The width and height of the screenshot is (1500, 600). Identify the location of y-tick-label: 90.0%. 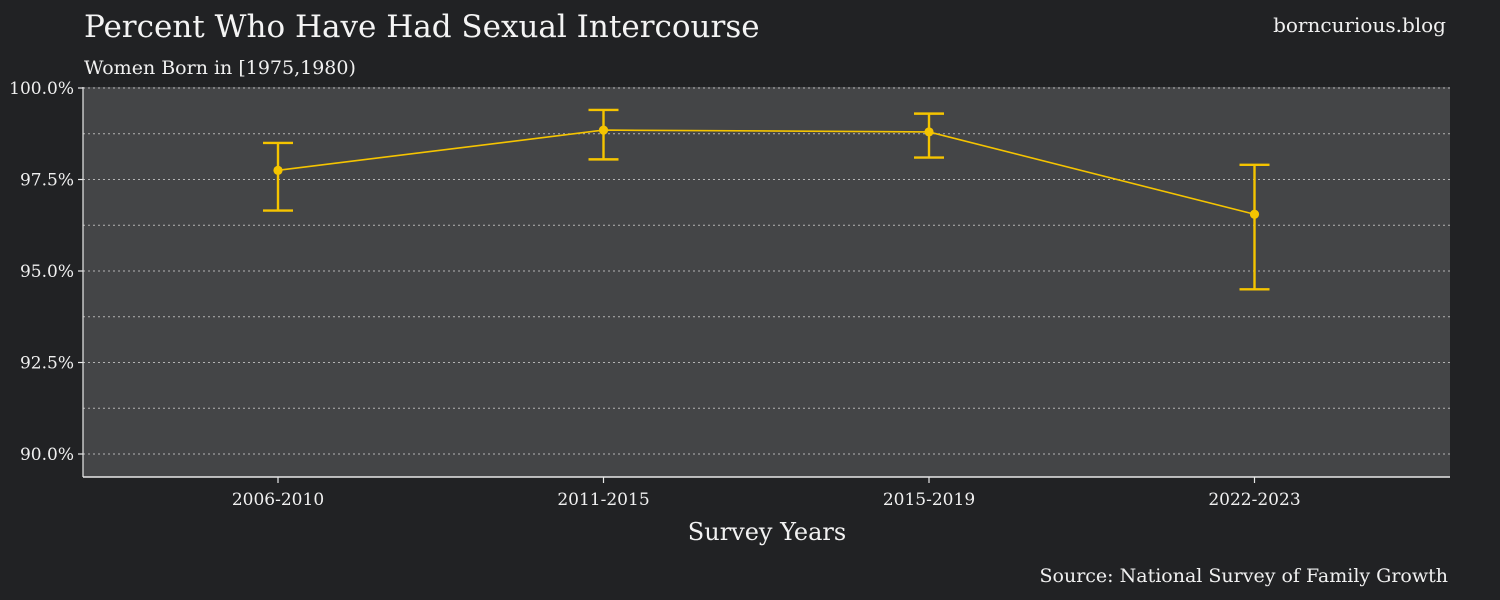
(47, 455).